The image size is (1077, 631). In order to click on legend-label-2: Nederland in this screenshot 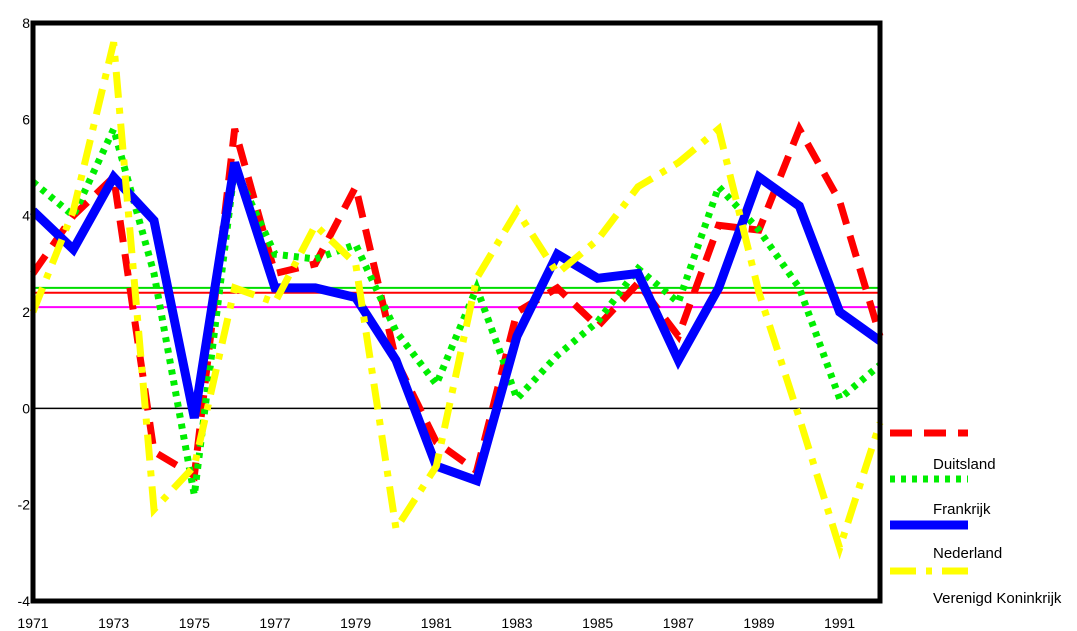, I will do `click(967, 553)`.